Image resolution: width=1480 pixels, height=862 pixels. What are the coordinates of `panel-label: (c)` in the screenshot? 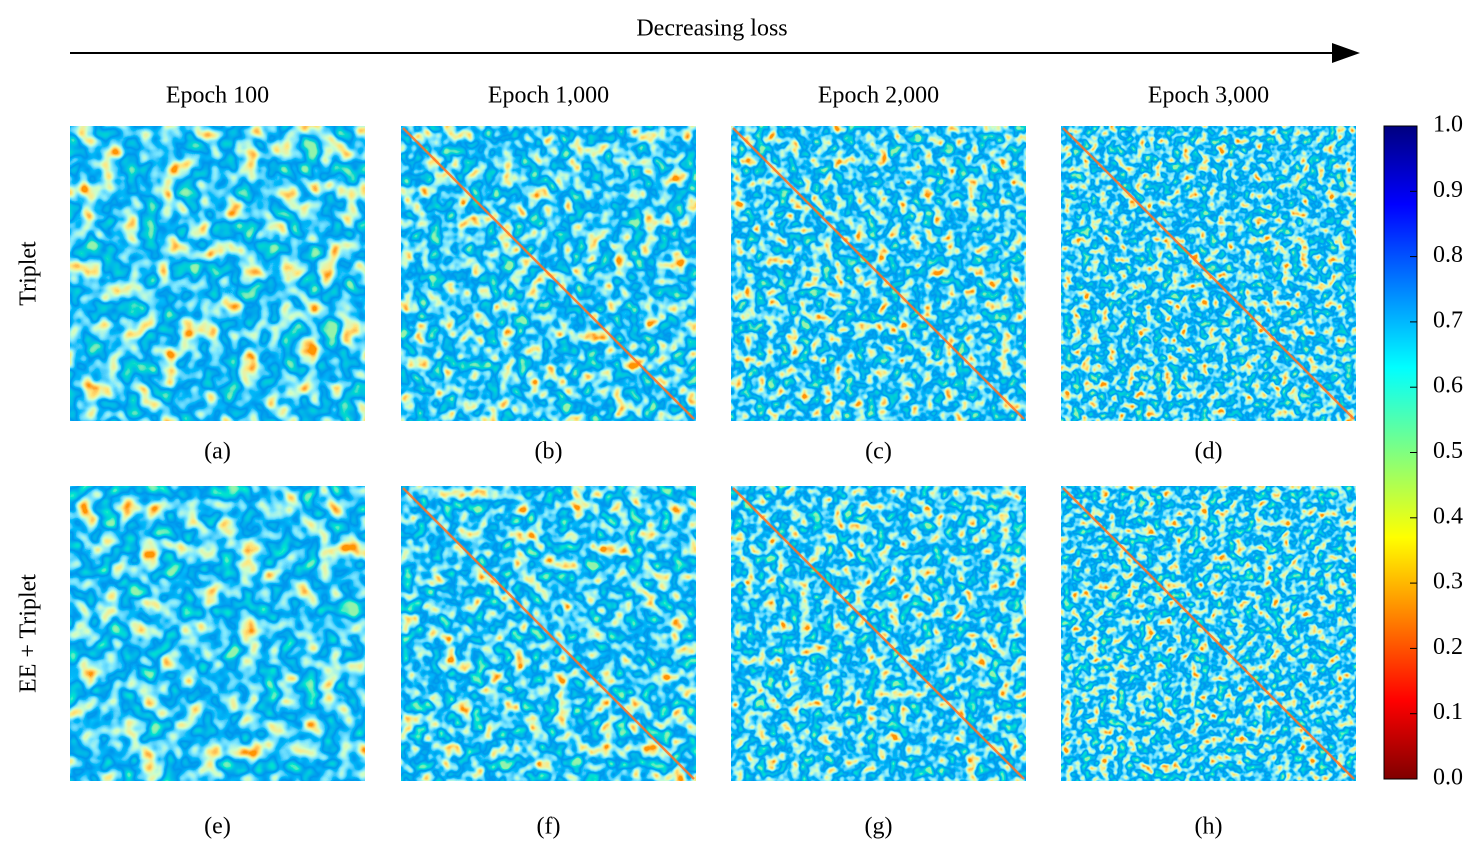 It's located at (878, 452).